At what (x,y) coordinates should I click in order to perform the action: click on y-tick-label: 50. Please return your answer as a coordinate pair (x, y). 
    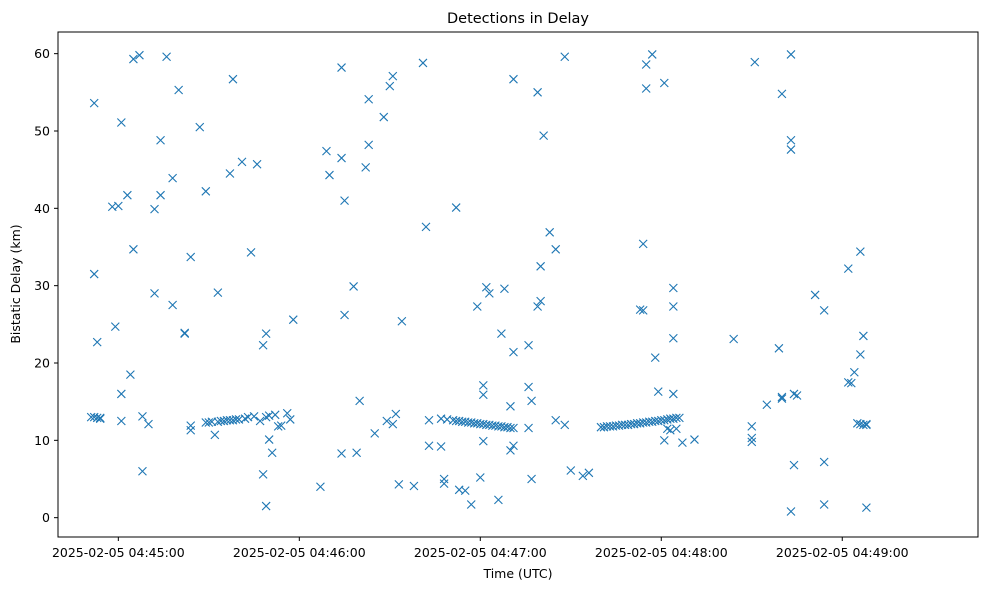
    Looking at the image, I should click on (42, 130).